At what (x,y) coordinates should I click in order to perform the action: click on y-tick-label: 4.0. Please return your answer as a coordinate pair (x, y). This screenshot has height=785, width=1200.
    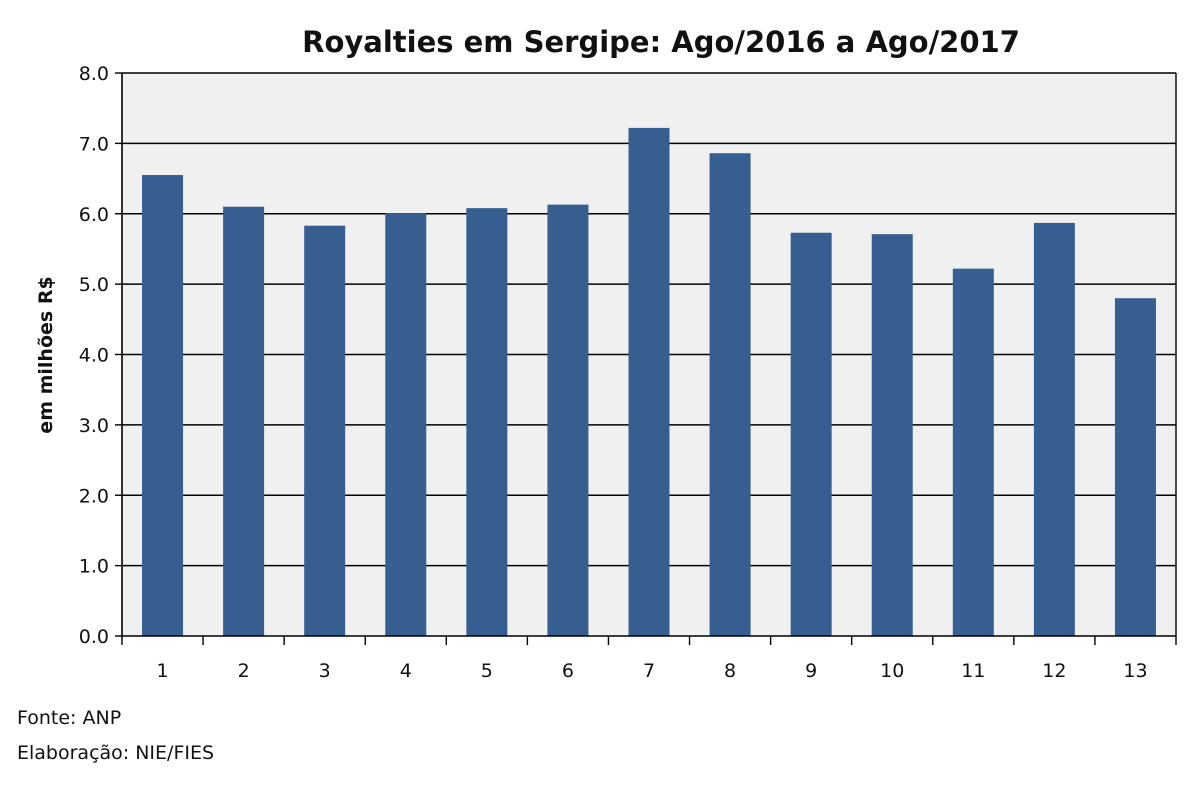
    Looking at the image, I should click on (94, 356).